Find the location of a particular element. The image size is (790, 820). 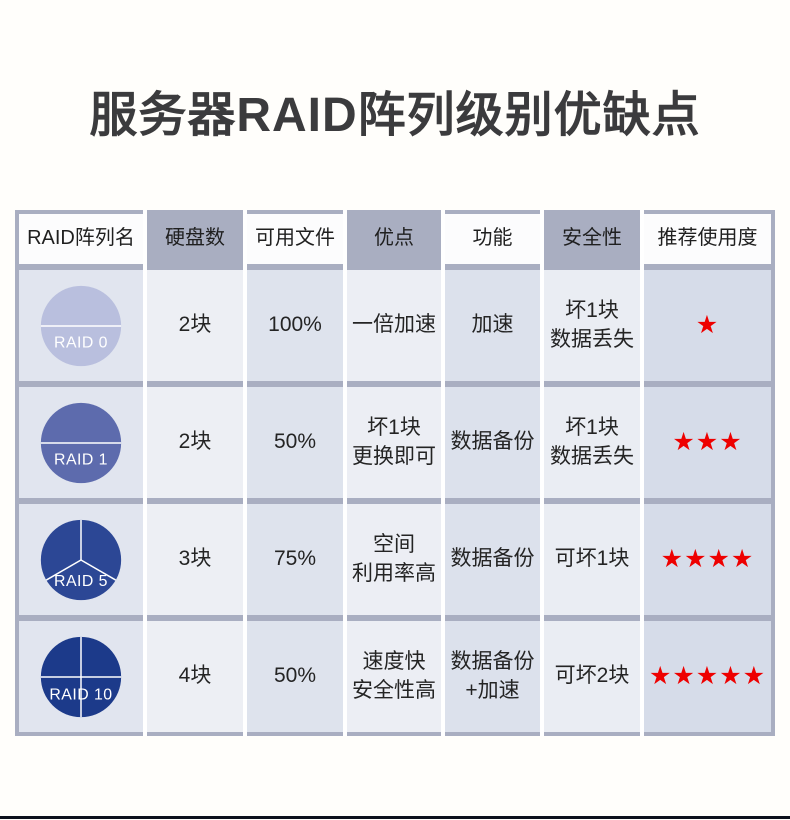

raid-1-disk-pie-icon: RAID 1 is located at coordinates (81, 442).